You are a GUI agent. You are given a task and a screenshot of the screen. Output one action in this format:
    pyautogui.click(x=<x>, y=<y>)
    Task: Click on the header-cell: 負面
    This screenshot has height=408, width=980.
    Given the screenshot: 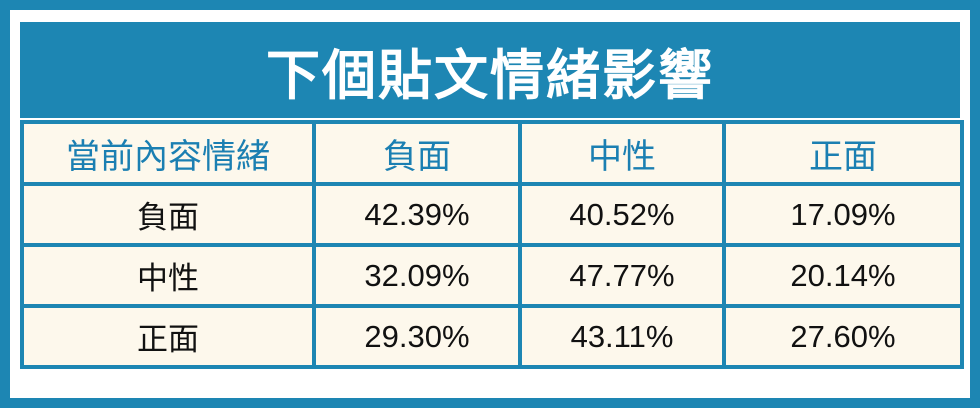 What is the action you would take?
    pyautogui.click(x=417, y=153)
    